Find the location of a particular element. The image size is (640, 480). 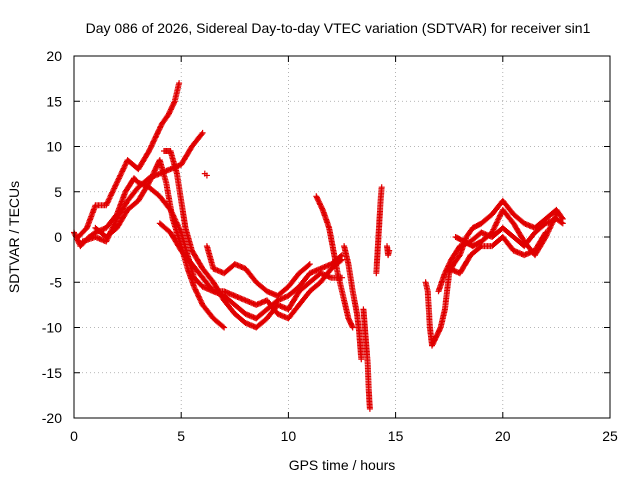

y-tick-label: 0 is located at coordinates (58, 237).